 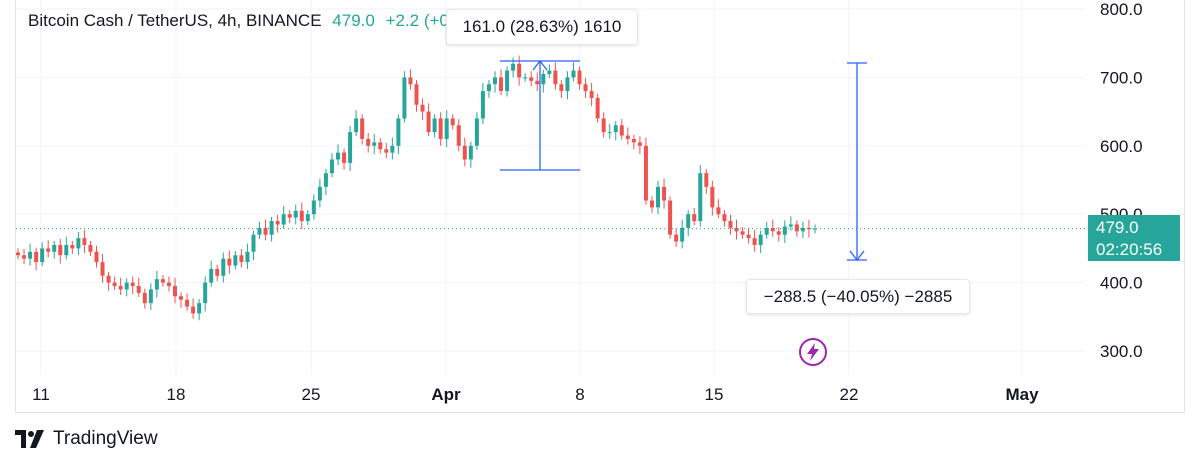 What do you see at coordinates (105, 438) in the screenshot?
I see `brand-label: TradingView` at bounding box center [105, 438].